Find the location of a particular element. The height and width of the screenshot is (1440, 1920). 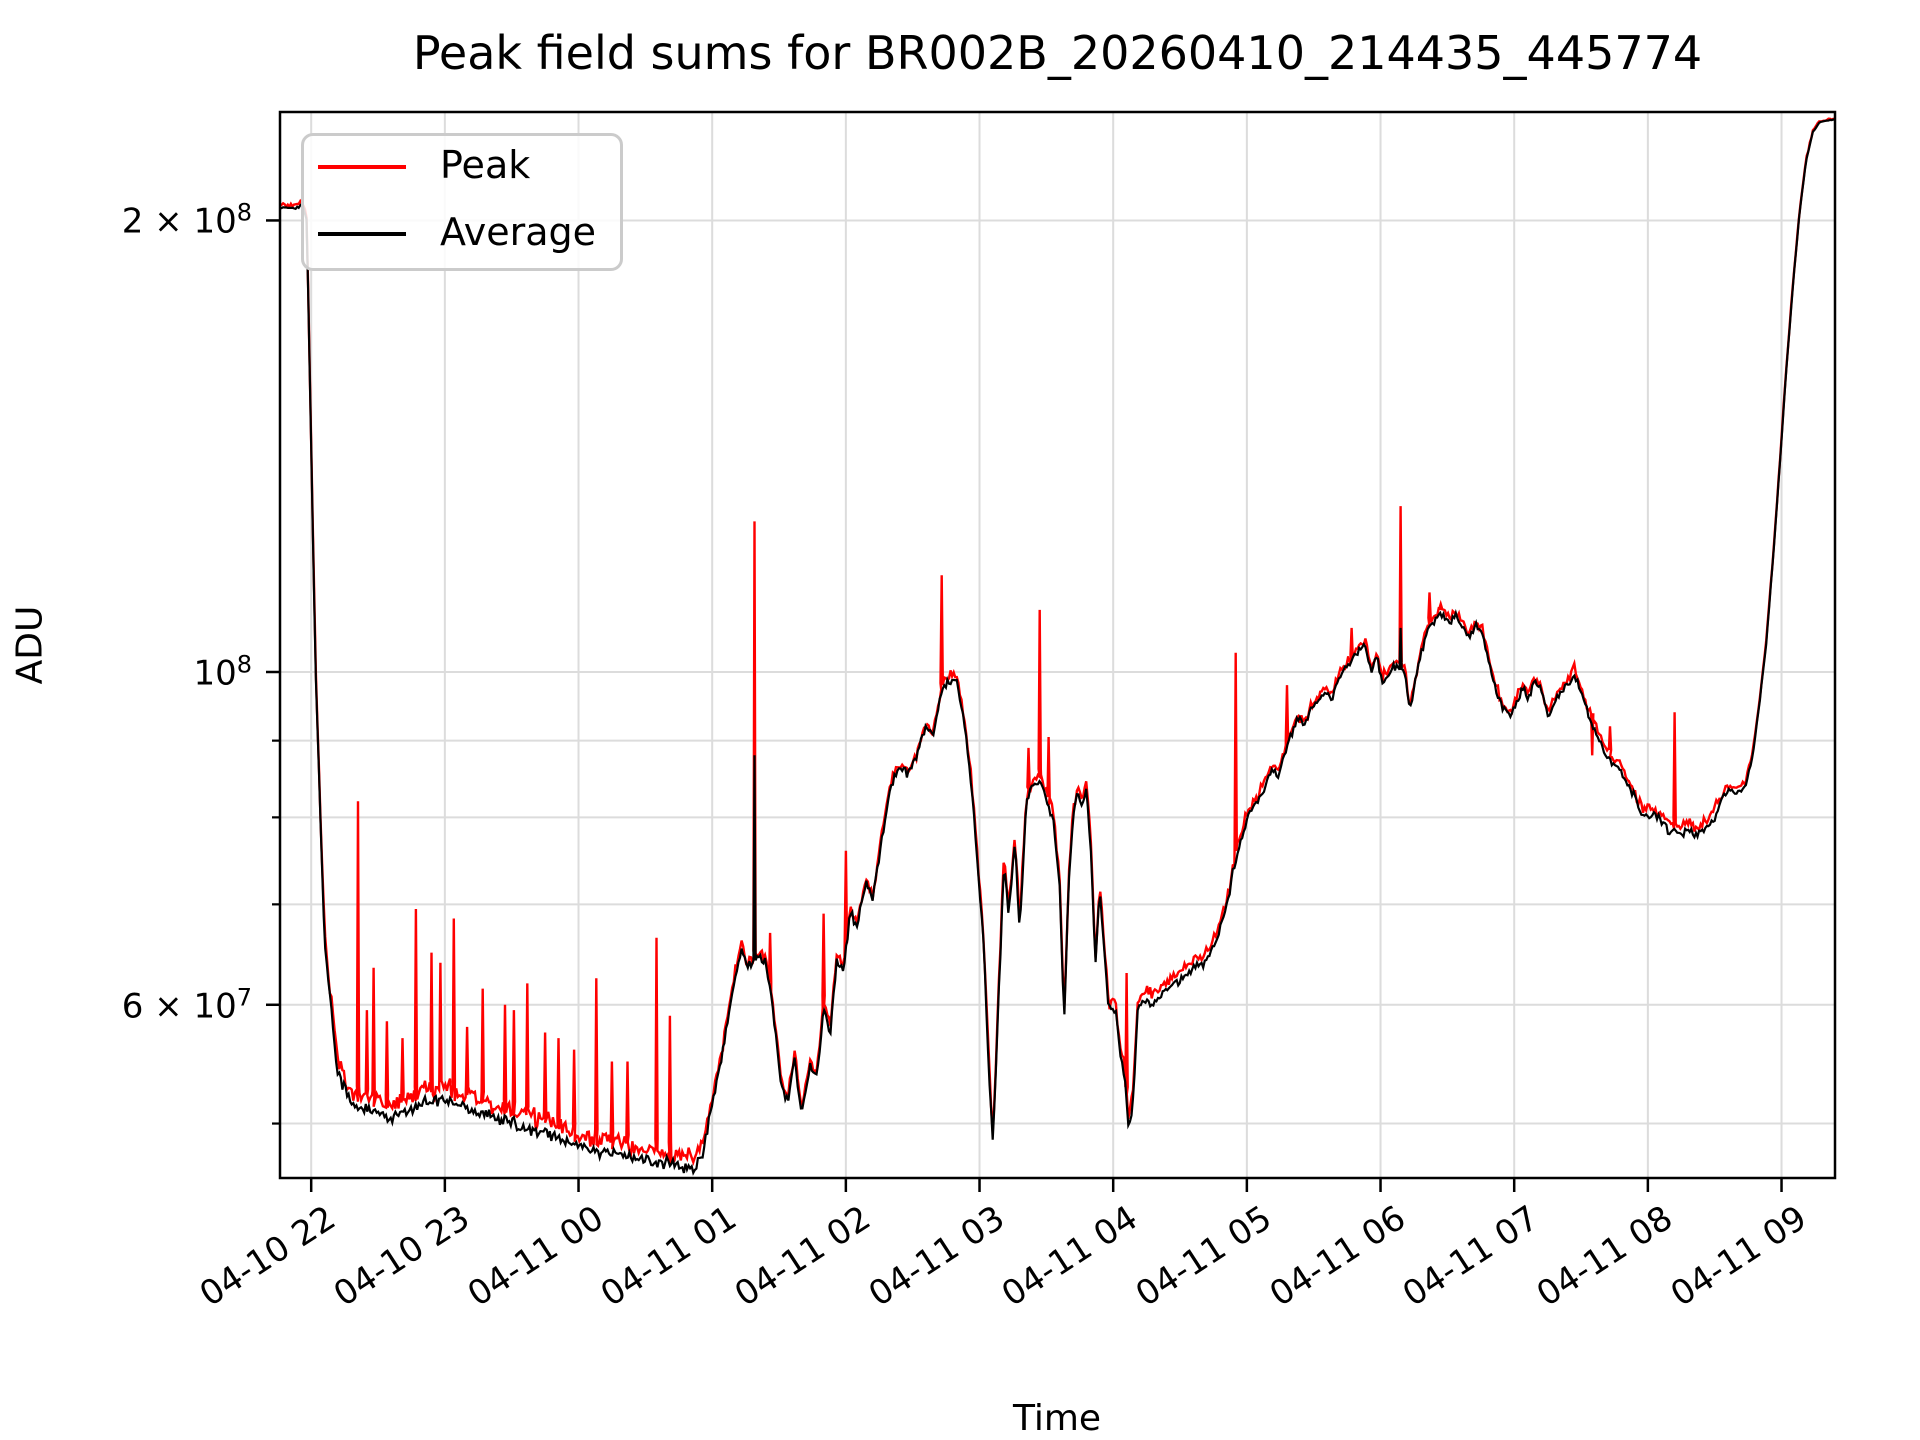

y-tick-label: 108 is located at coordinates (222, 672).